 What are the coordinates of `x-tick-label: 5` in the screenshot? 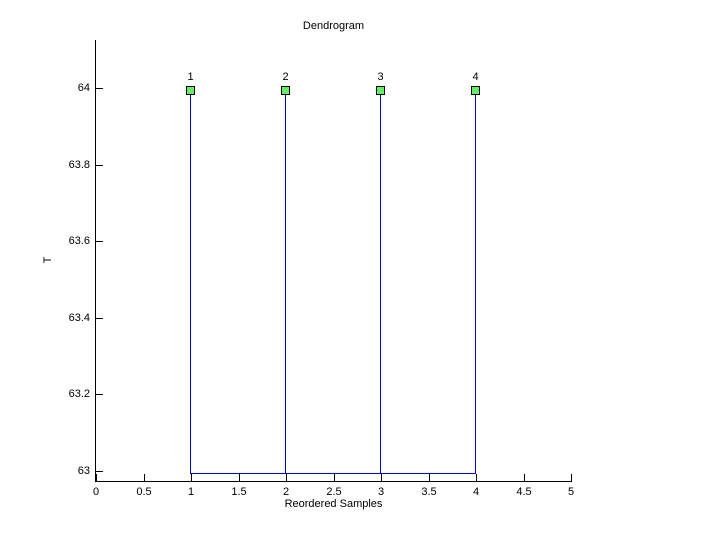 It's located at (571, 492).